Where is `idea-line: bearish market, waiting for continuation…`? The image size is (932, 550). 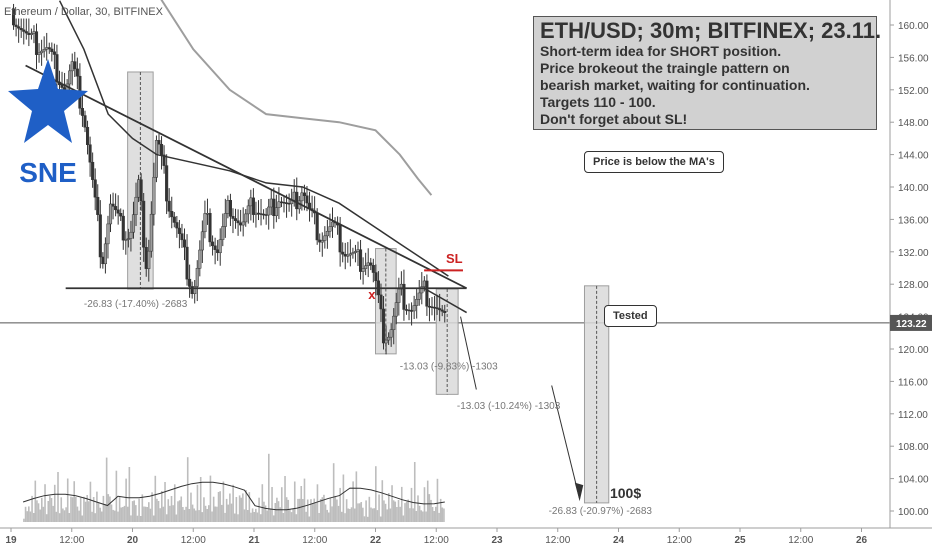 idea-line: bearish market, waiting for continuation… is located at coordinates (675, 85).